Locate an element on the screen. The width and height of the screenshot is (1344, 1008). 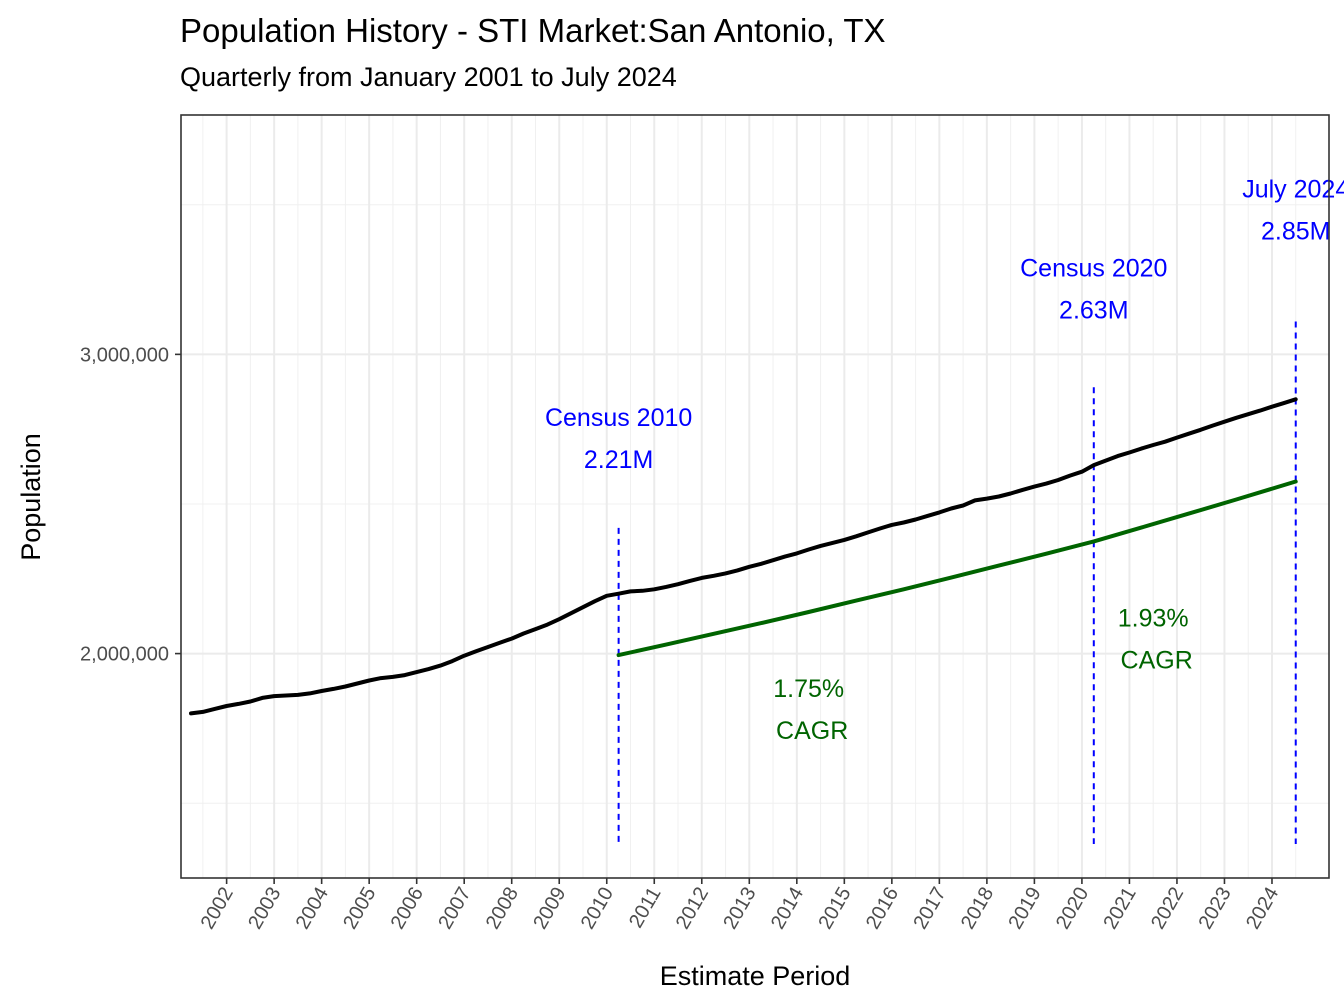
x-axis-title: Estimate Period is located at coordinates (755, 976).